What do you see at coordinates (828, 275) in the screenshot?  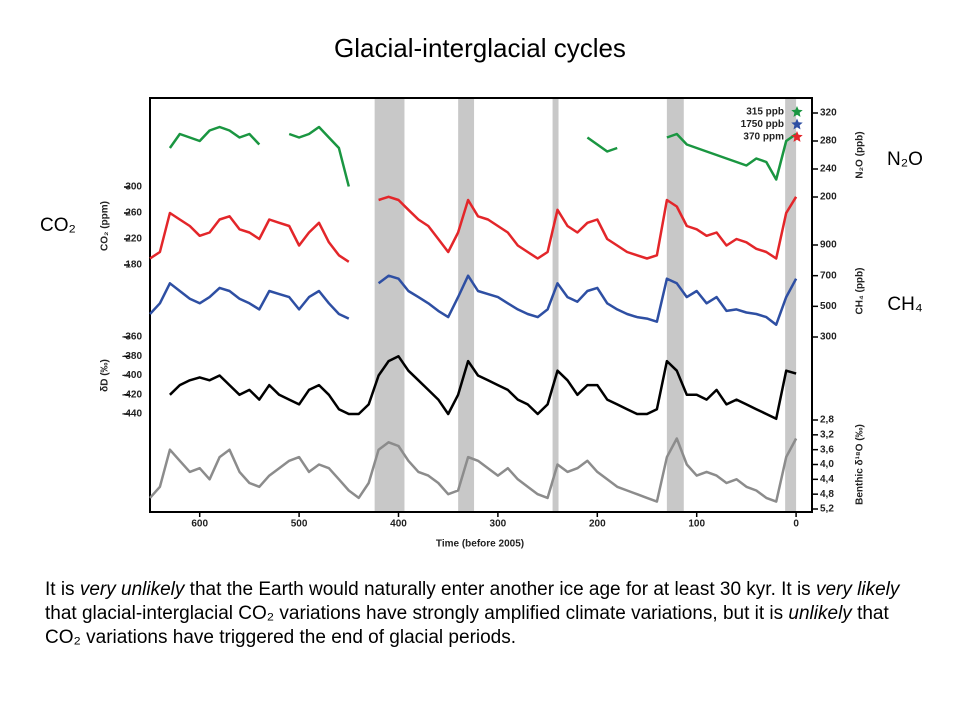 I see `y-tick-label: 700` at bounding box center [828, 275].